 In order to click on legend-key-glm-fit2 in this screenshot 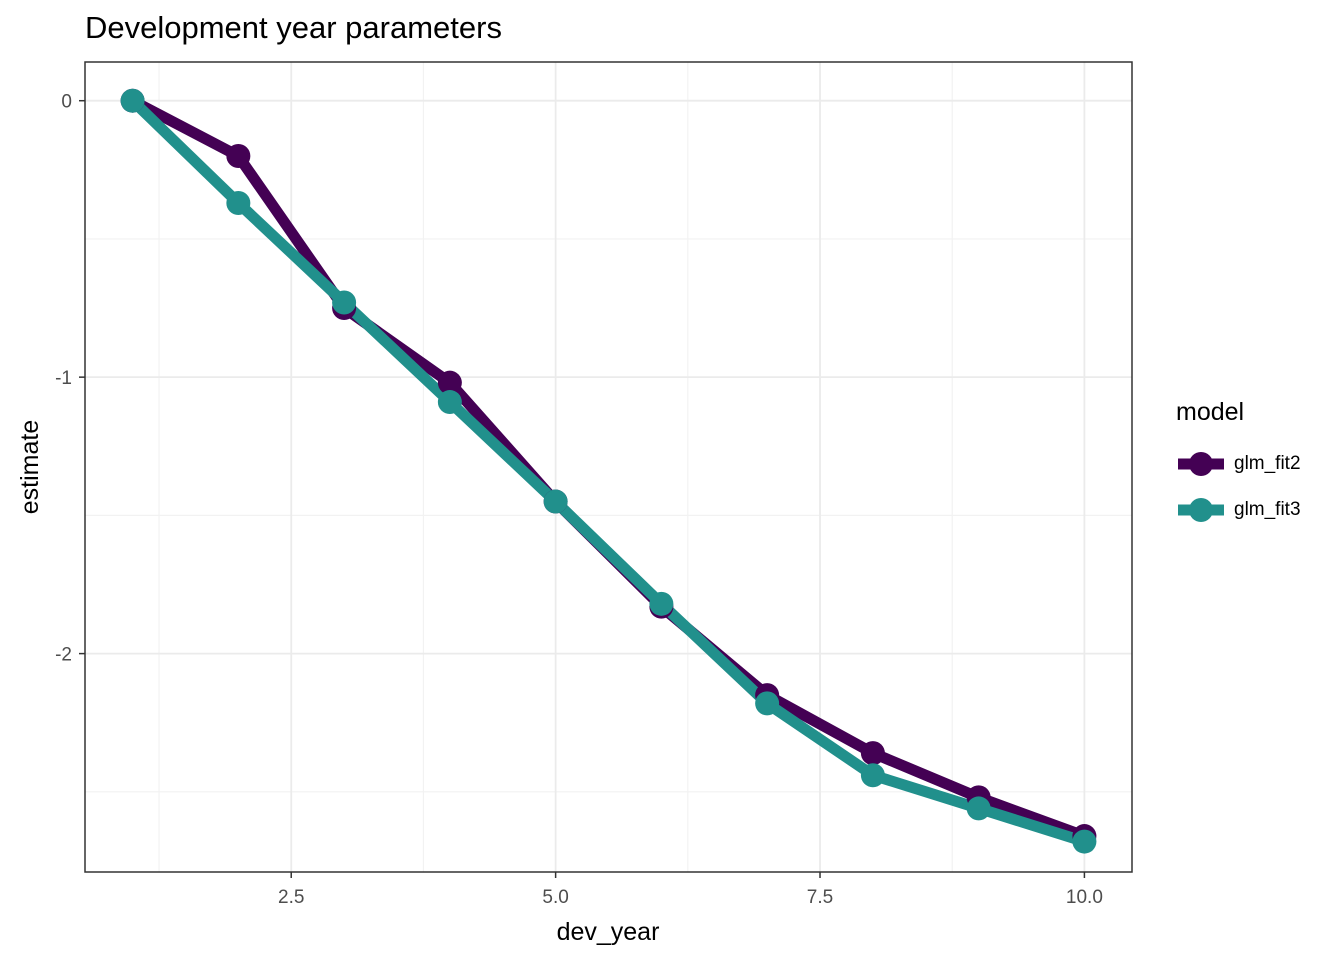, I will do `click(1201, 464)`.